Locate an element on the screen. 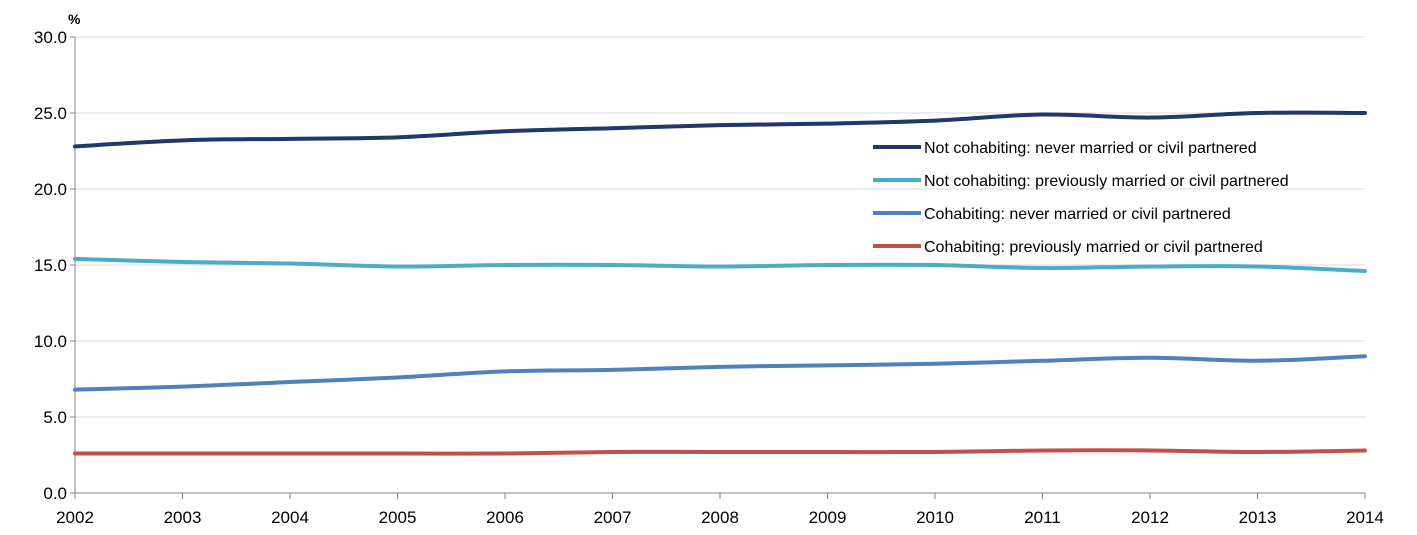 The width and height of the screenshot is (1417, 535). y-tick-label: 30.0 is located at coordinates (50, 37).